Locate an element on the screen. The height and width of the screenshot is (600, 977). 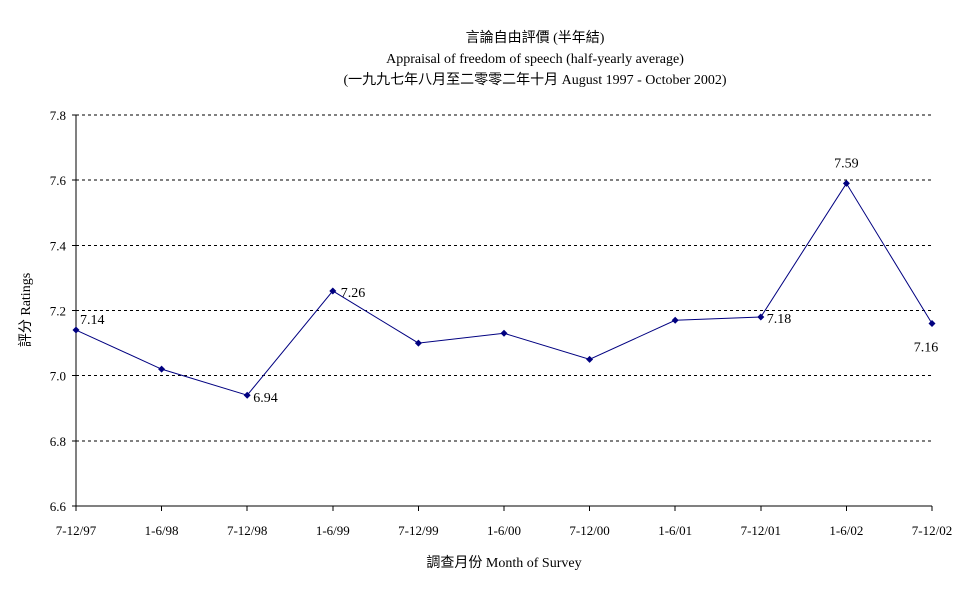
y-tick-label: 7.8 is located at coordinates (58, 115).